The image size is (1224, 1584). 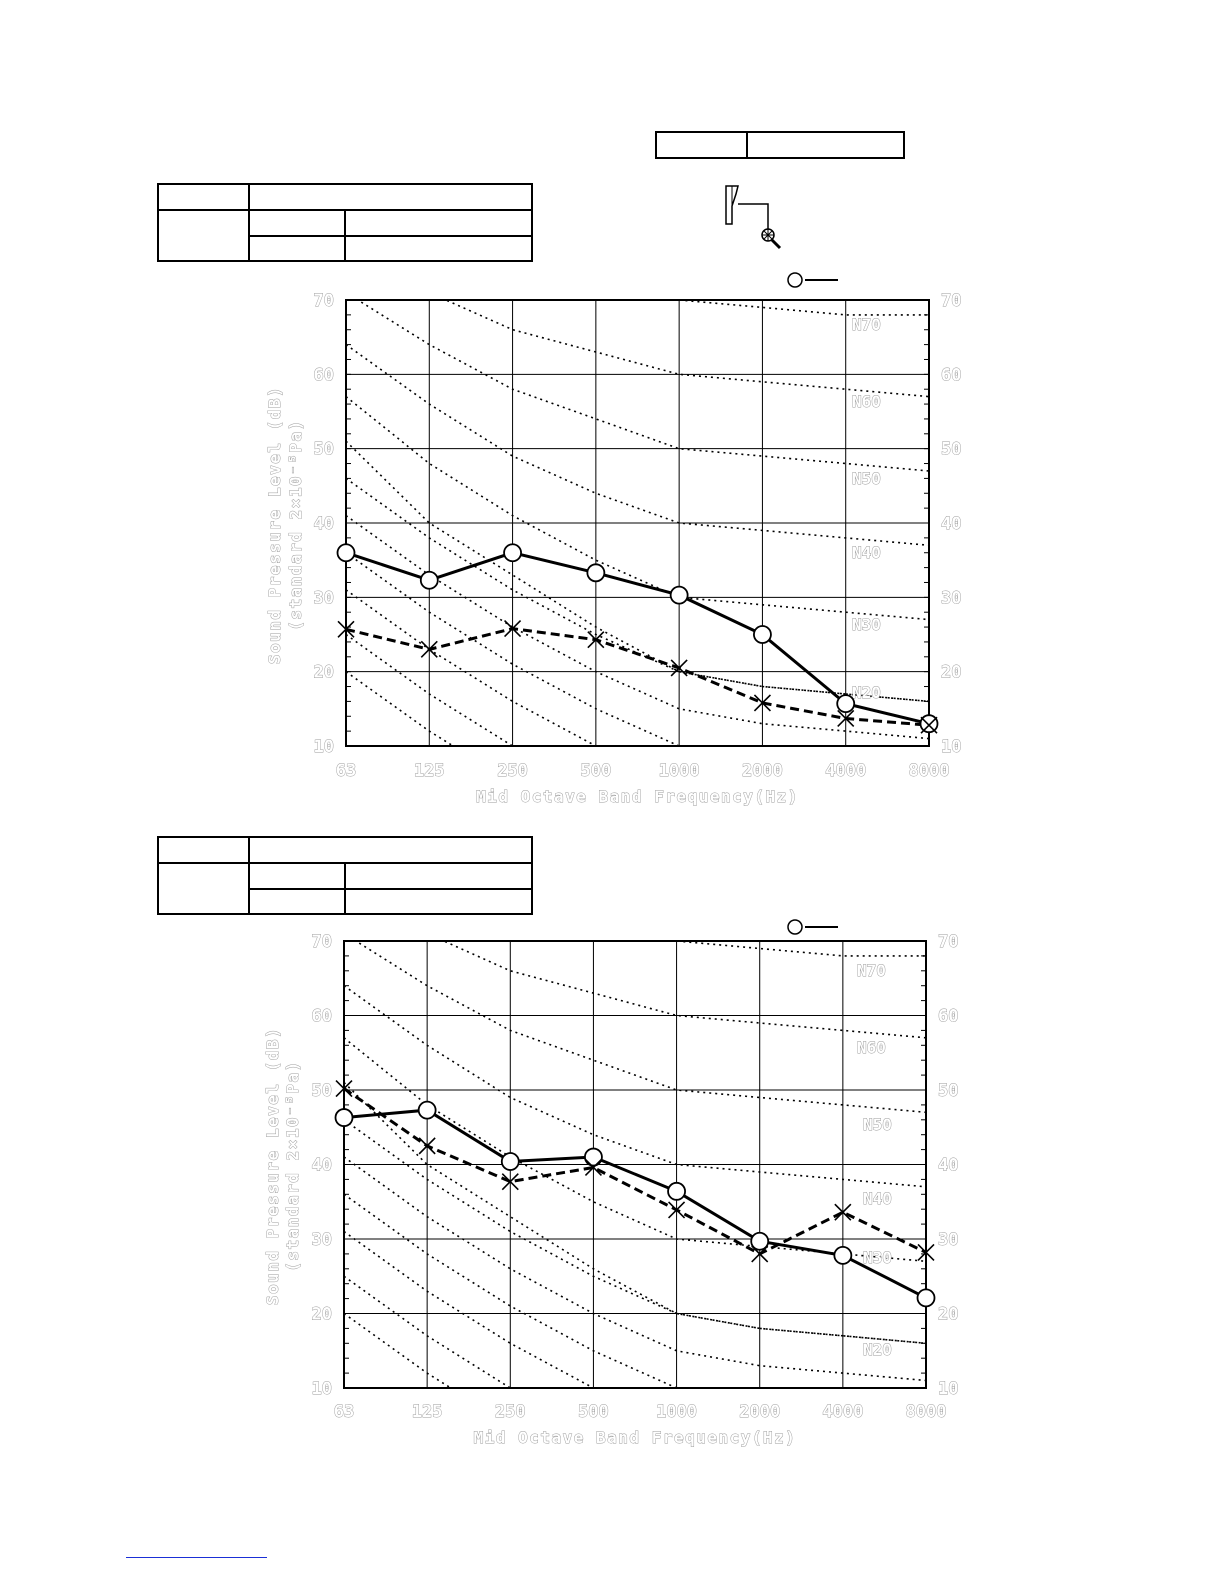 I want to click on chart1-nc-curve-n50, so click(x=642, y=386).